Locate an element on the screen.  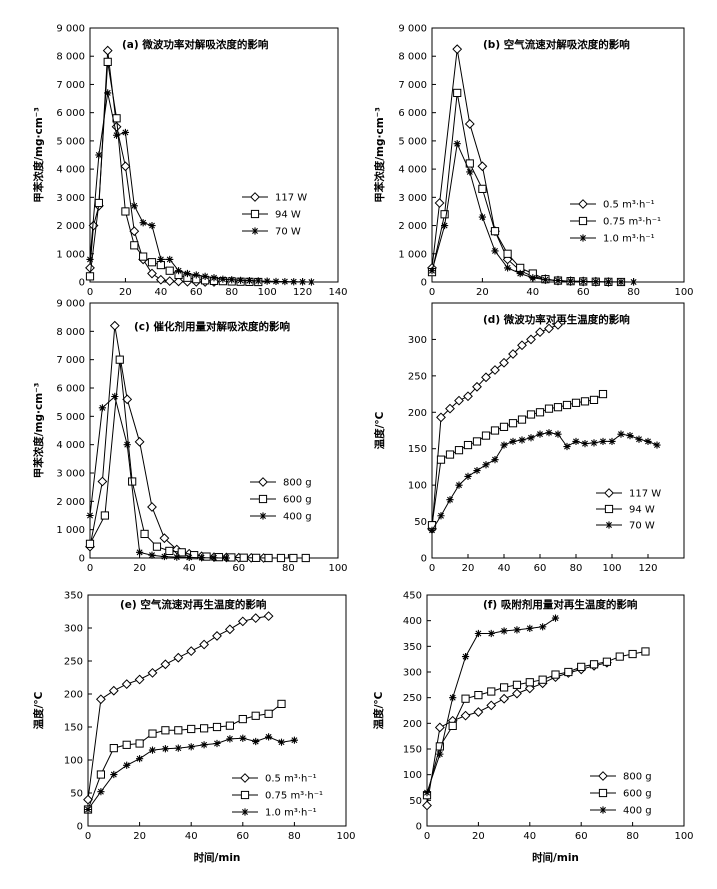
legend-label: 600 g is located at coordinates (297, 500).